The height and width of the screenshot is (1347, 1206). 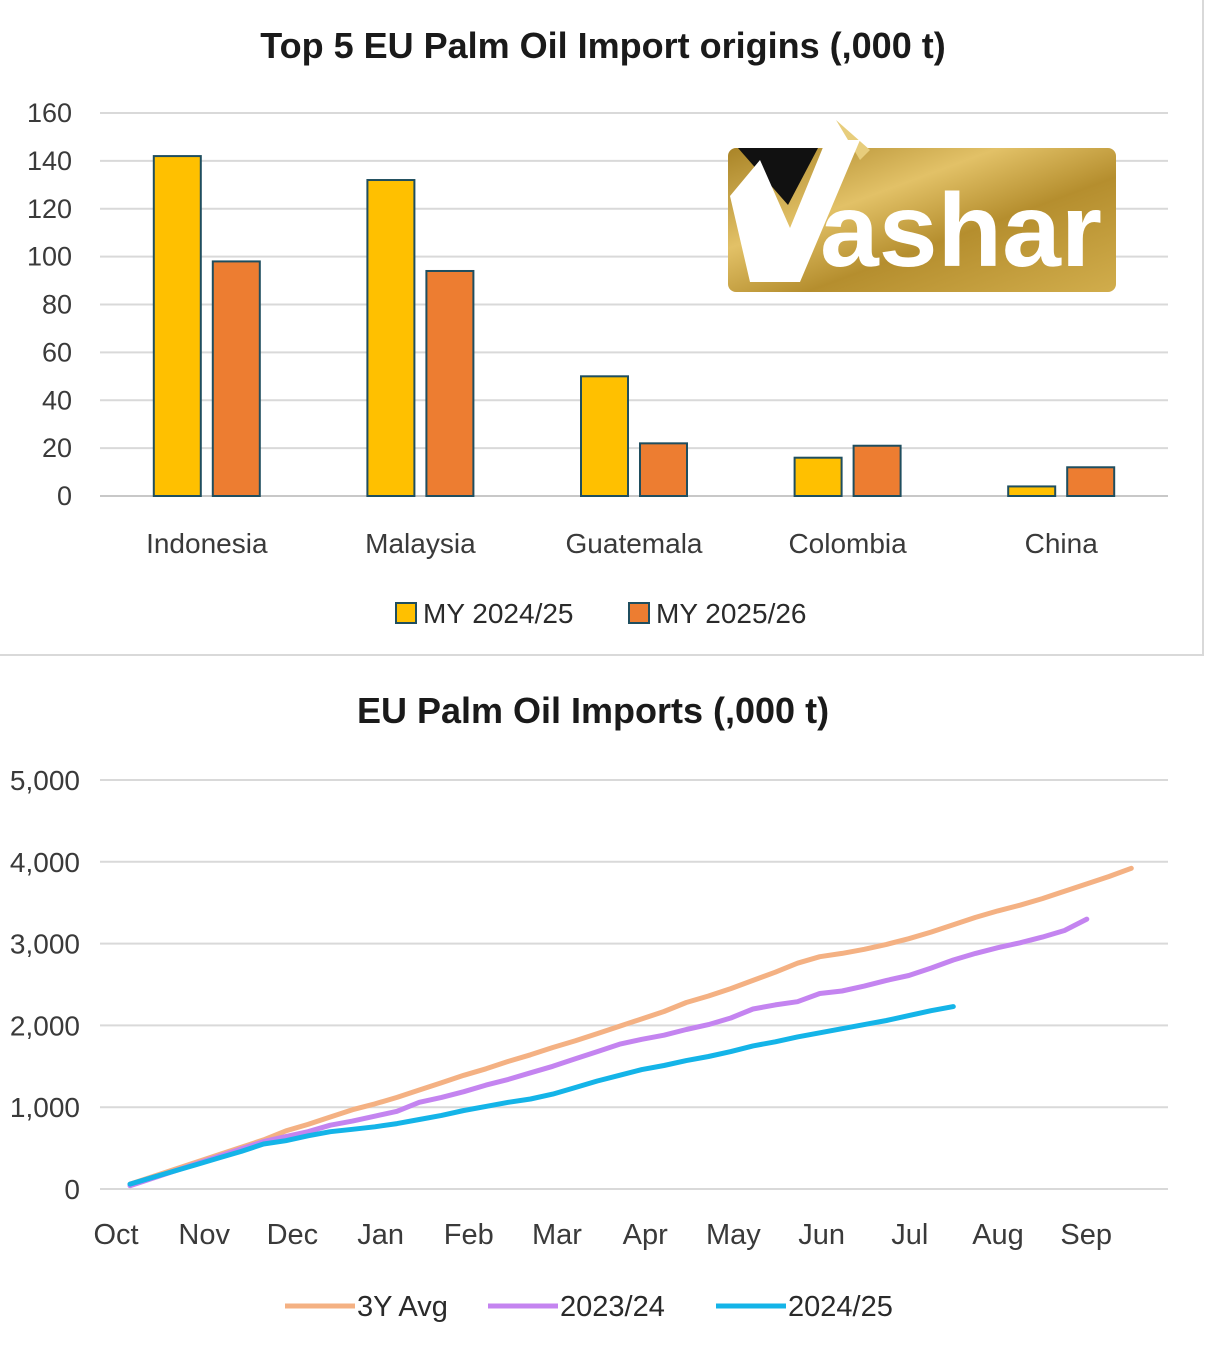 What do you see at coordinates (293, 1235) in the screenshot?
I see `line-x-tick-label: Dec` at bounding box center [293, 1235].